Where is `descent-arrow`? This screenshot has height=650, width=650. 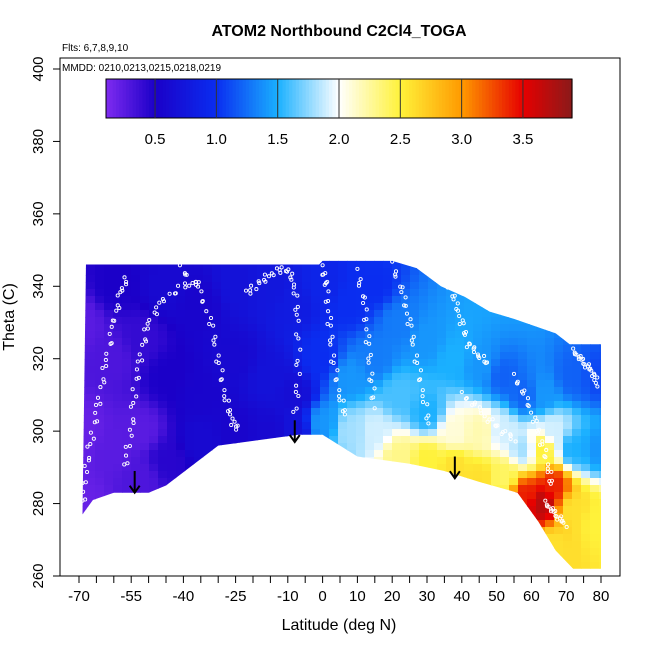 descent-arrow is located at coordinates (134, 482).